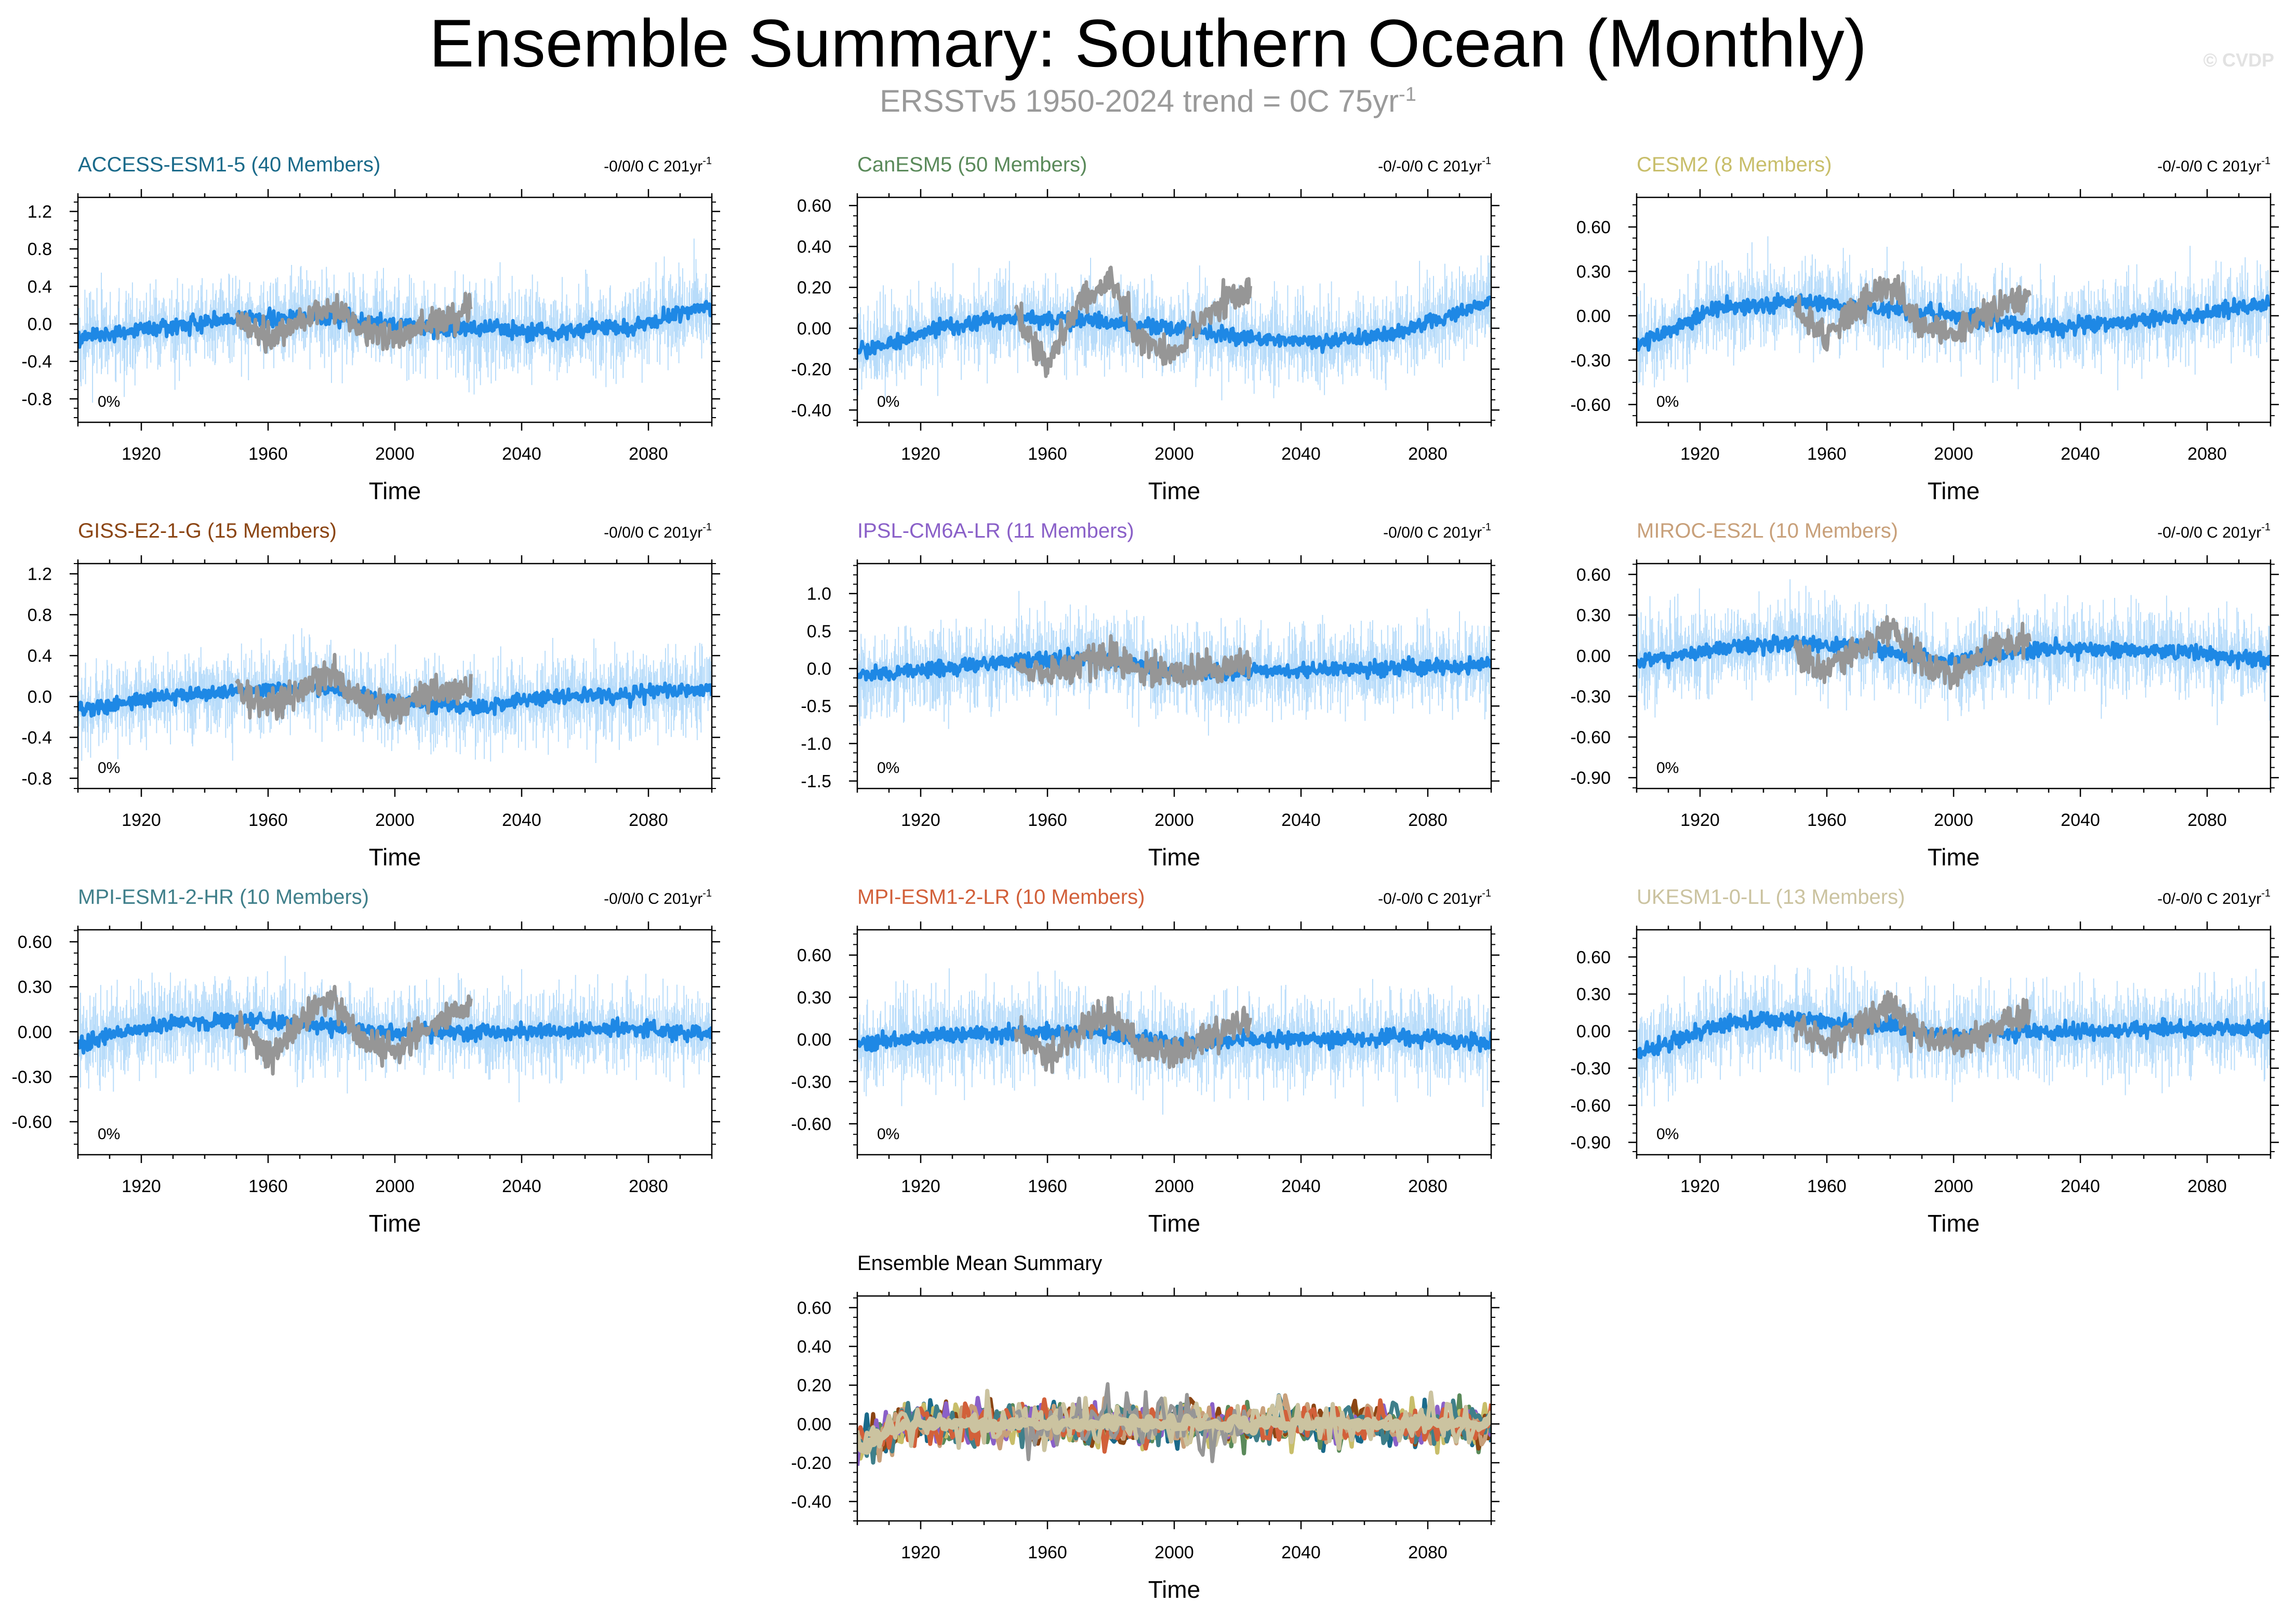 This screenshot has height=1617, width=2296. I want to click on subtitle: ERSSTv5 1950-2024 trend = 0C 75yr-1, so click(1148, 101).